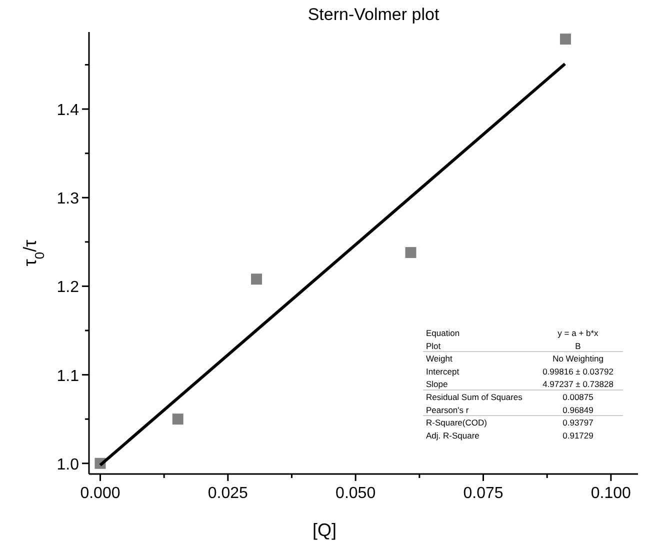 Image resolution: width=649 pixels, height=542 pixels. What do you see at coordinates (68, 287) in the screenshot?
I see `y-tick-label: 1.2` at bounding box center [68, 287].